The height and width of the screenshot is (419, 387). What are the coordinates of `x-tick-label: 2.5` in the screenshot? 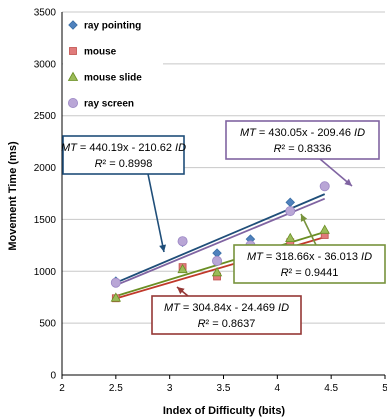 It's located at (116, 388).